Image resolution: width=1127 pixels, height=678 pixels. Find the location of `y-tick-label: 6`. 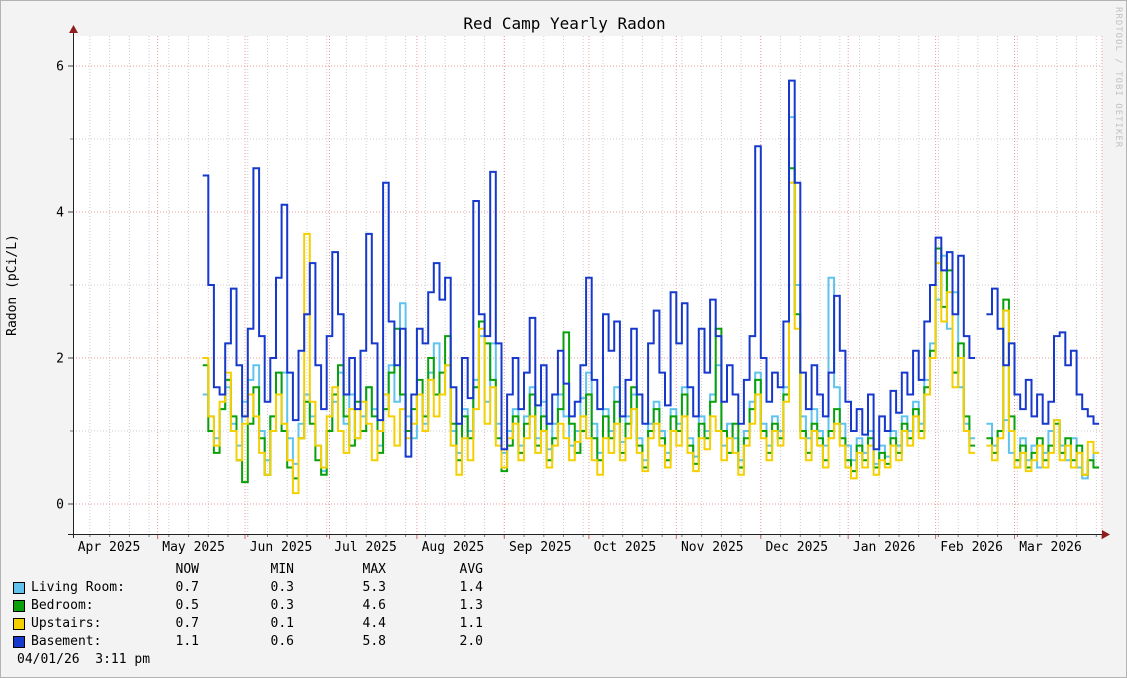

y-tick-label: 6 is located at coordinates (60, 67).